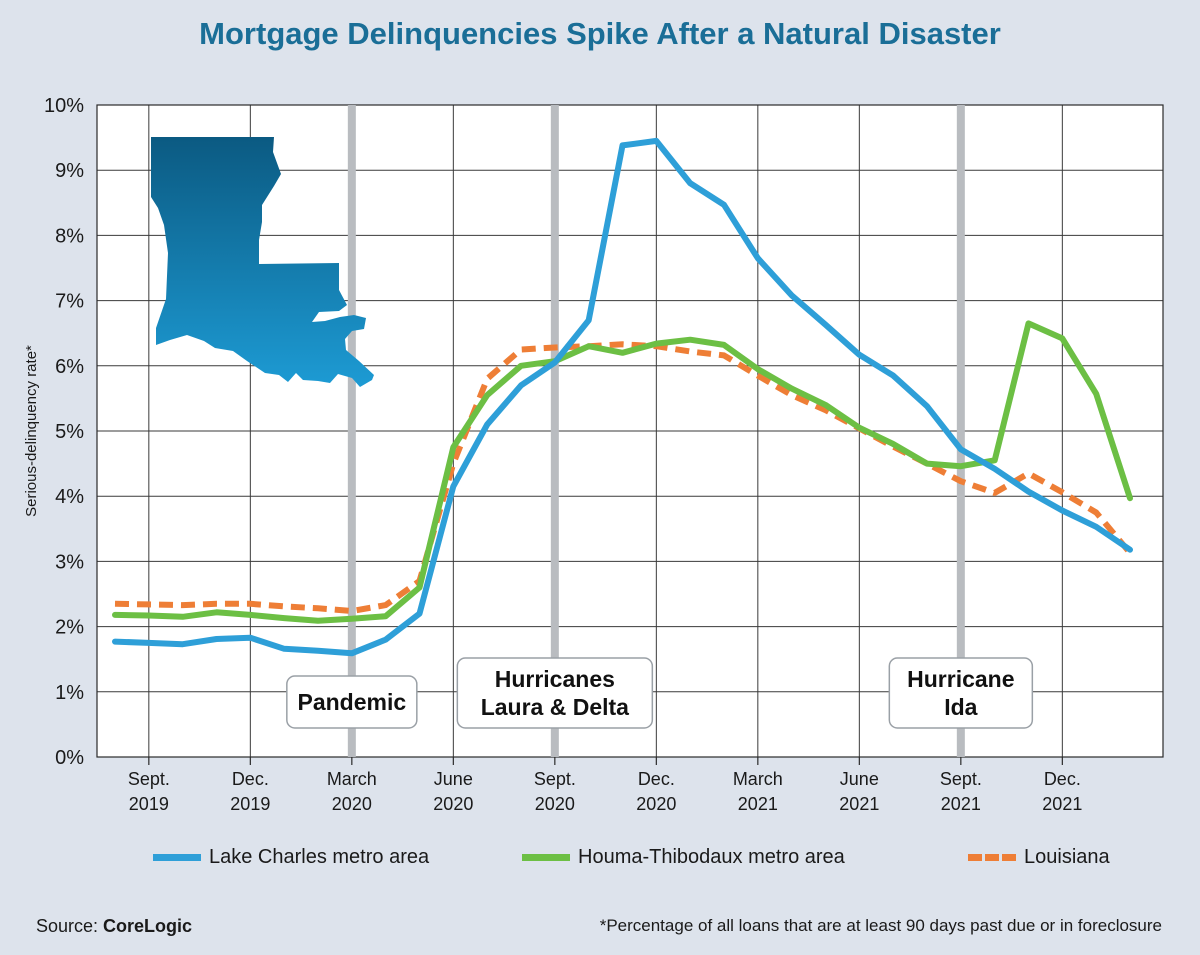 Image resolution: width=1200 pixels, height=955 pixels. Describe the element at coordinates (711, 857) in the screenshot. I see `legend-label-houma-thibodaux: Houma-Thibodaux metro area` at that location.